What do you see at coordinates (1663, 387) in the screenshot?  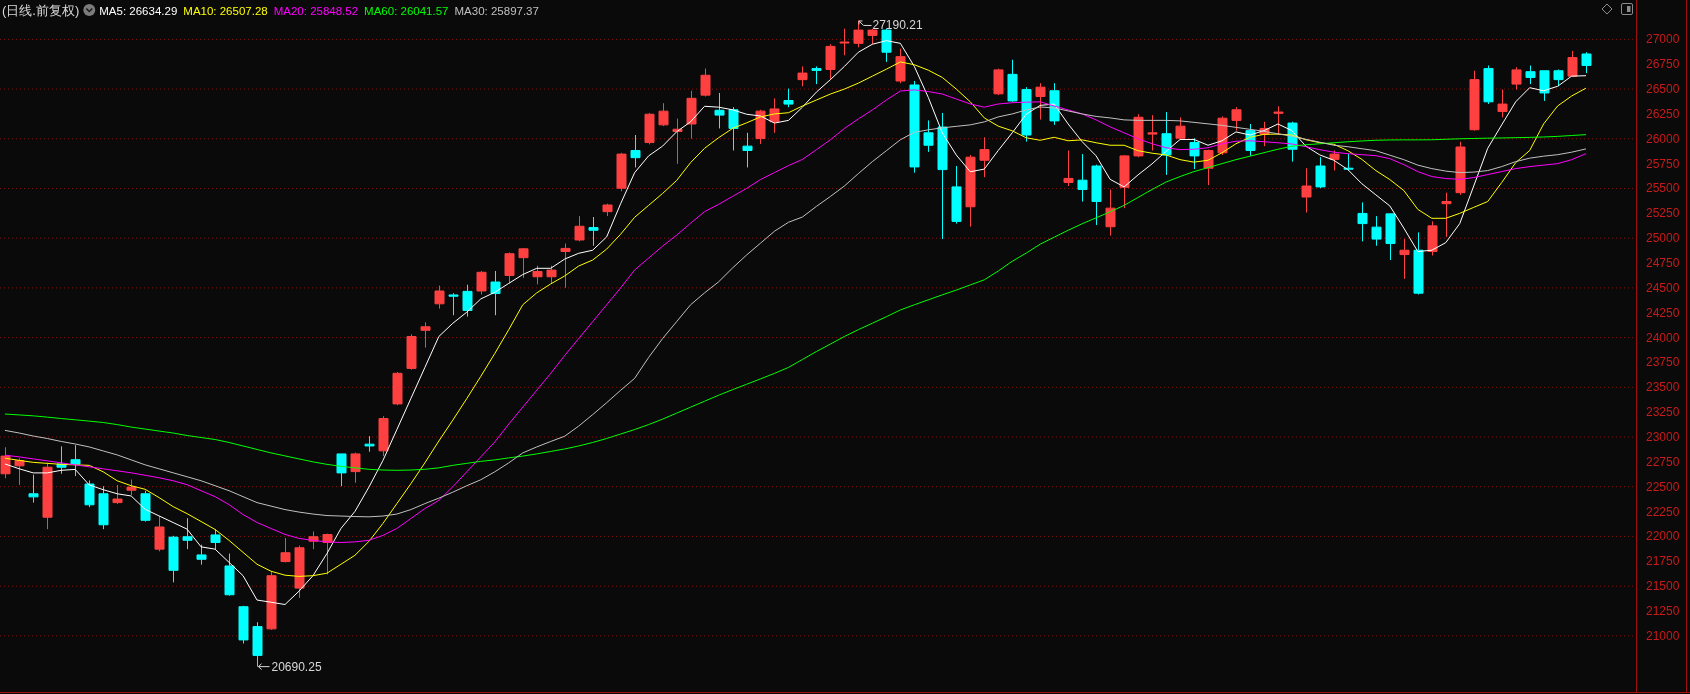 I see `y-tick-label: 23500` at bounding box center [1663, 387].